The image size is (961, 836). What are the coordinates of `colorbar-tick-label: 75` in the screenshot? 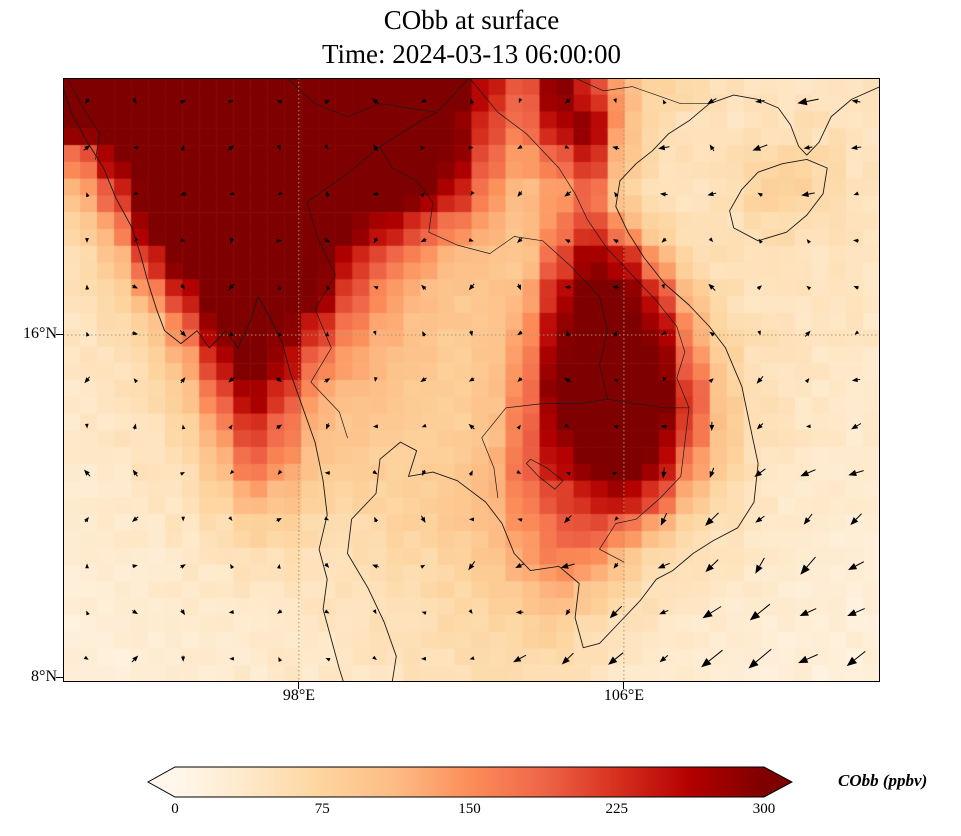 It's located at (322, 809).